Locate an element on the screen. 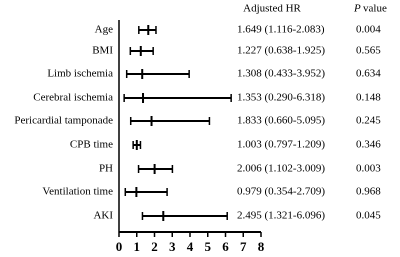 The width and height of the screenshot is (400, 257). category-label: CPB time is located at coordinates (91, 145).